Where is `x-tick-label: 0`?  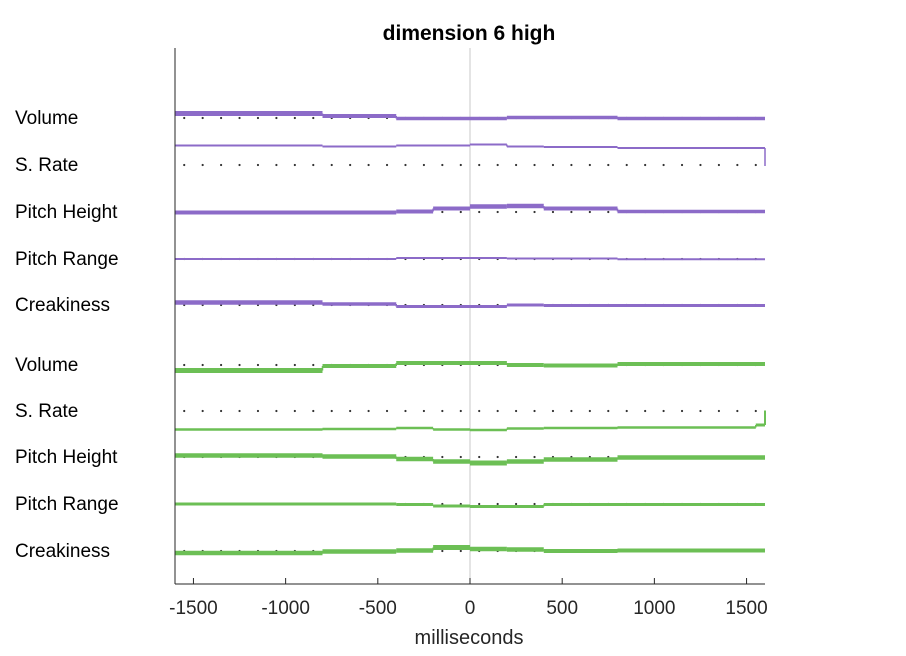 x-tick-label: 0 is located at coordinates (470, 608).